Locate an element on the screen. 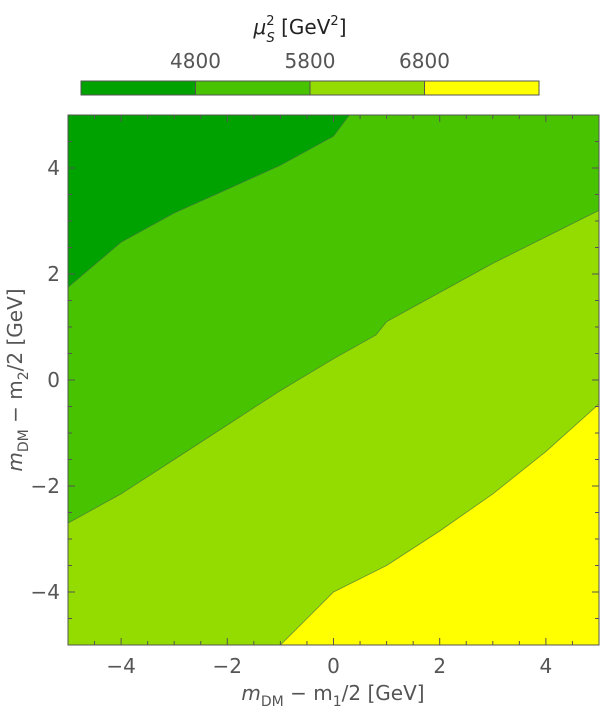  y-tick-label: 2 is located at coordinates (53, 274).